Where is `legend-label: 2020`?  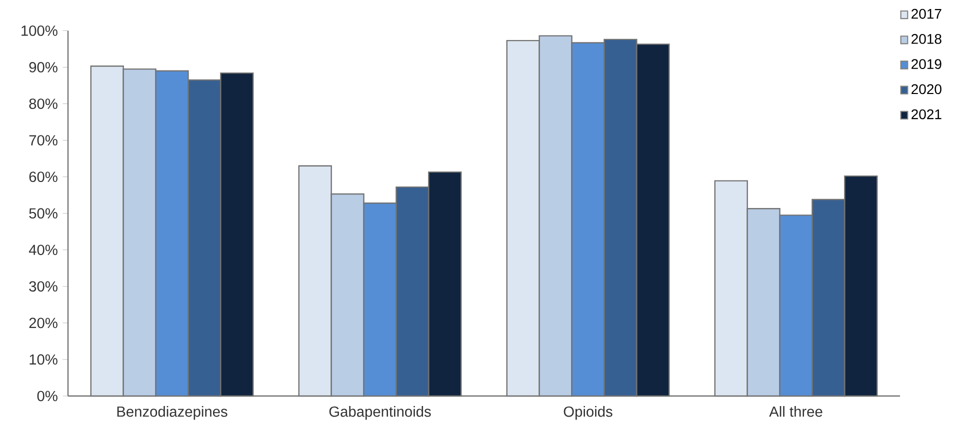 legend-label: 2020 is located at coordinates (927, 89).